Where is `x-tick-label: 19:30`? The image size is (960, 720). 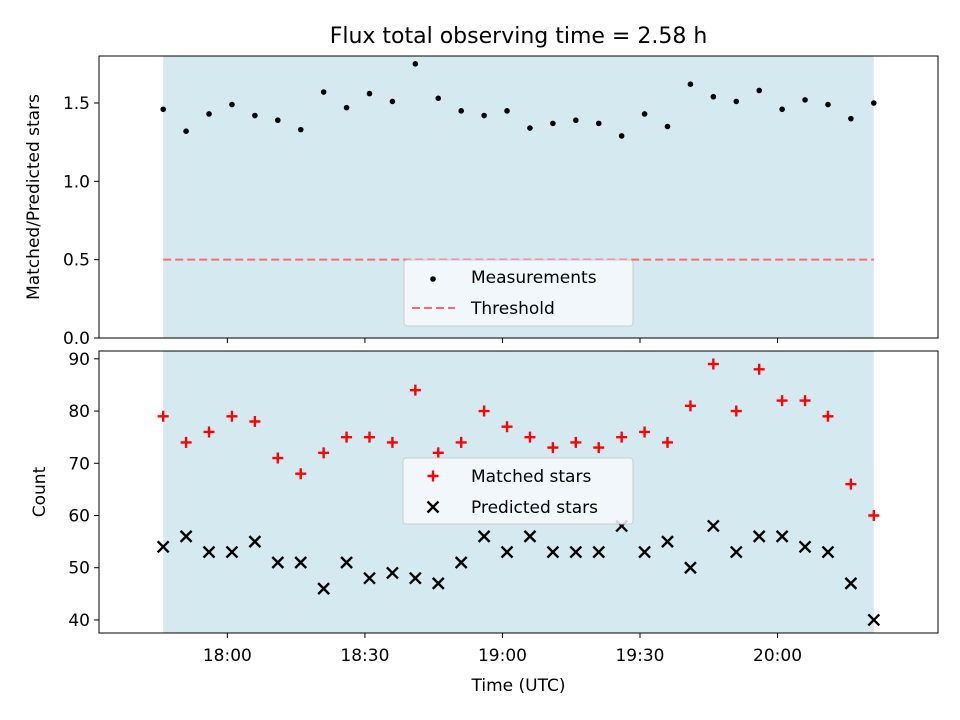 x-tick-label: 19:30 is located at coordinates (639, 656).